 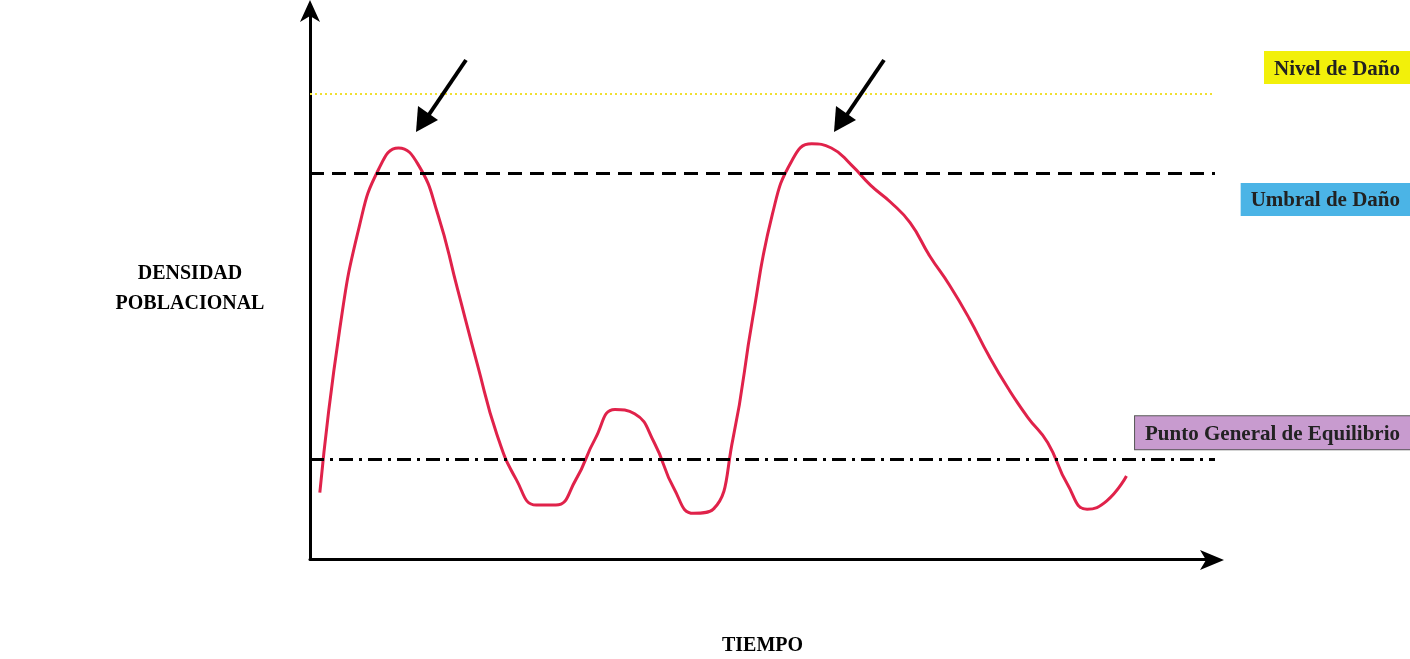 I want to click on y-axis-title: DENSIDAD POBLACIONAL, so click(x=190, y=287).